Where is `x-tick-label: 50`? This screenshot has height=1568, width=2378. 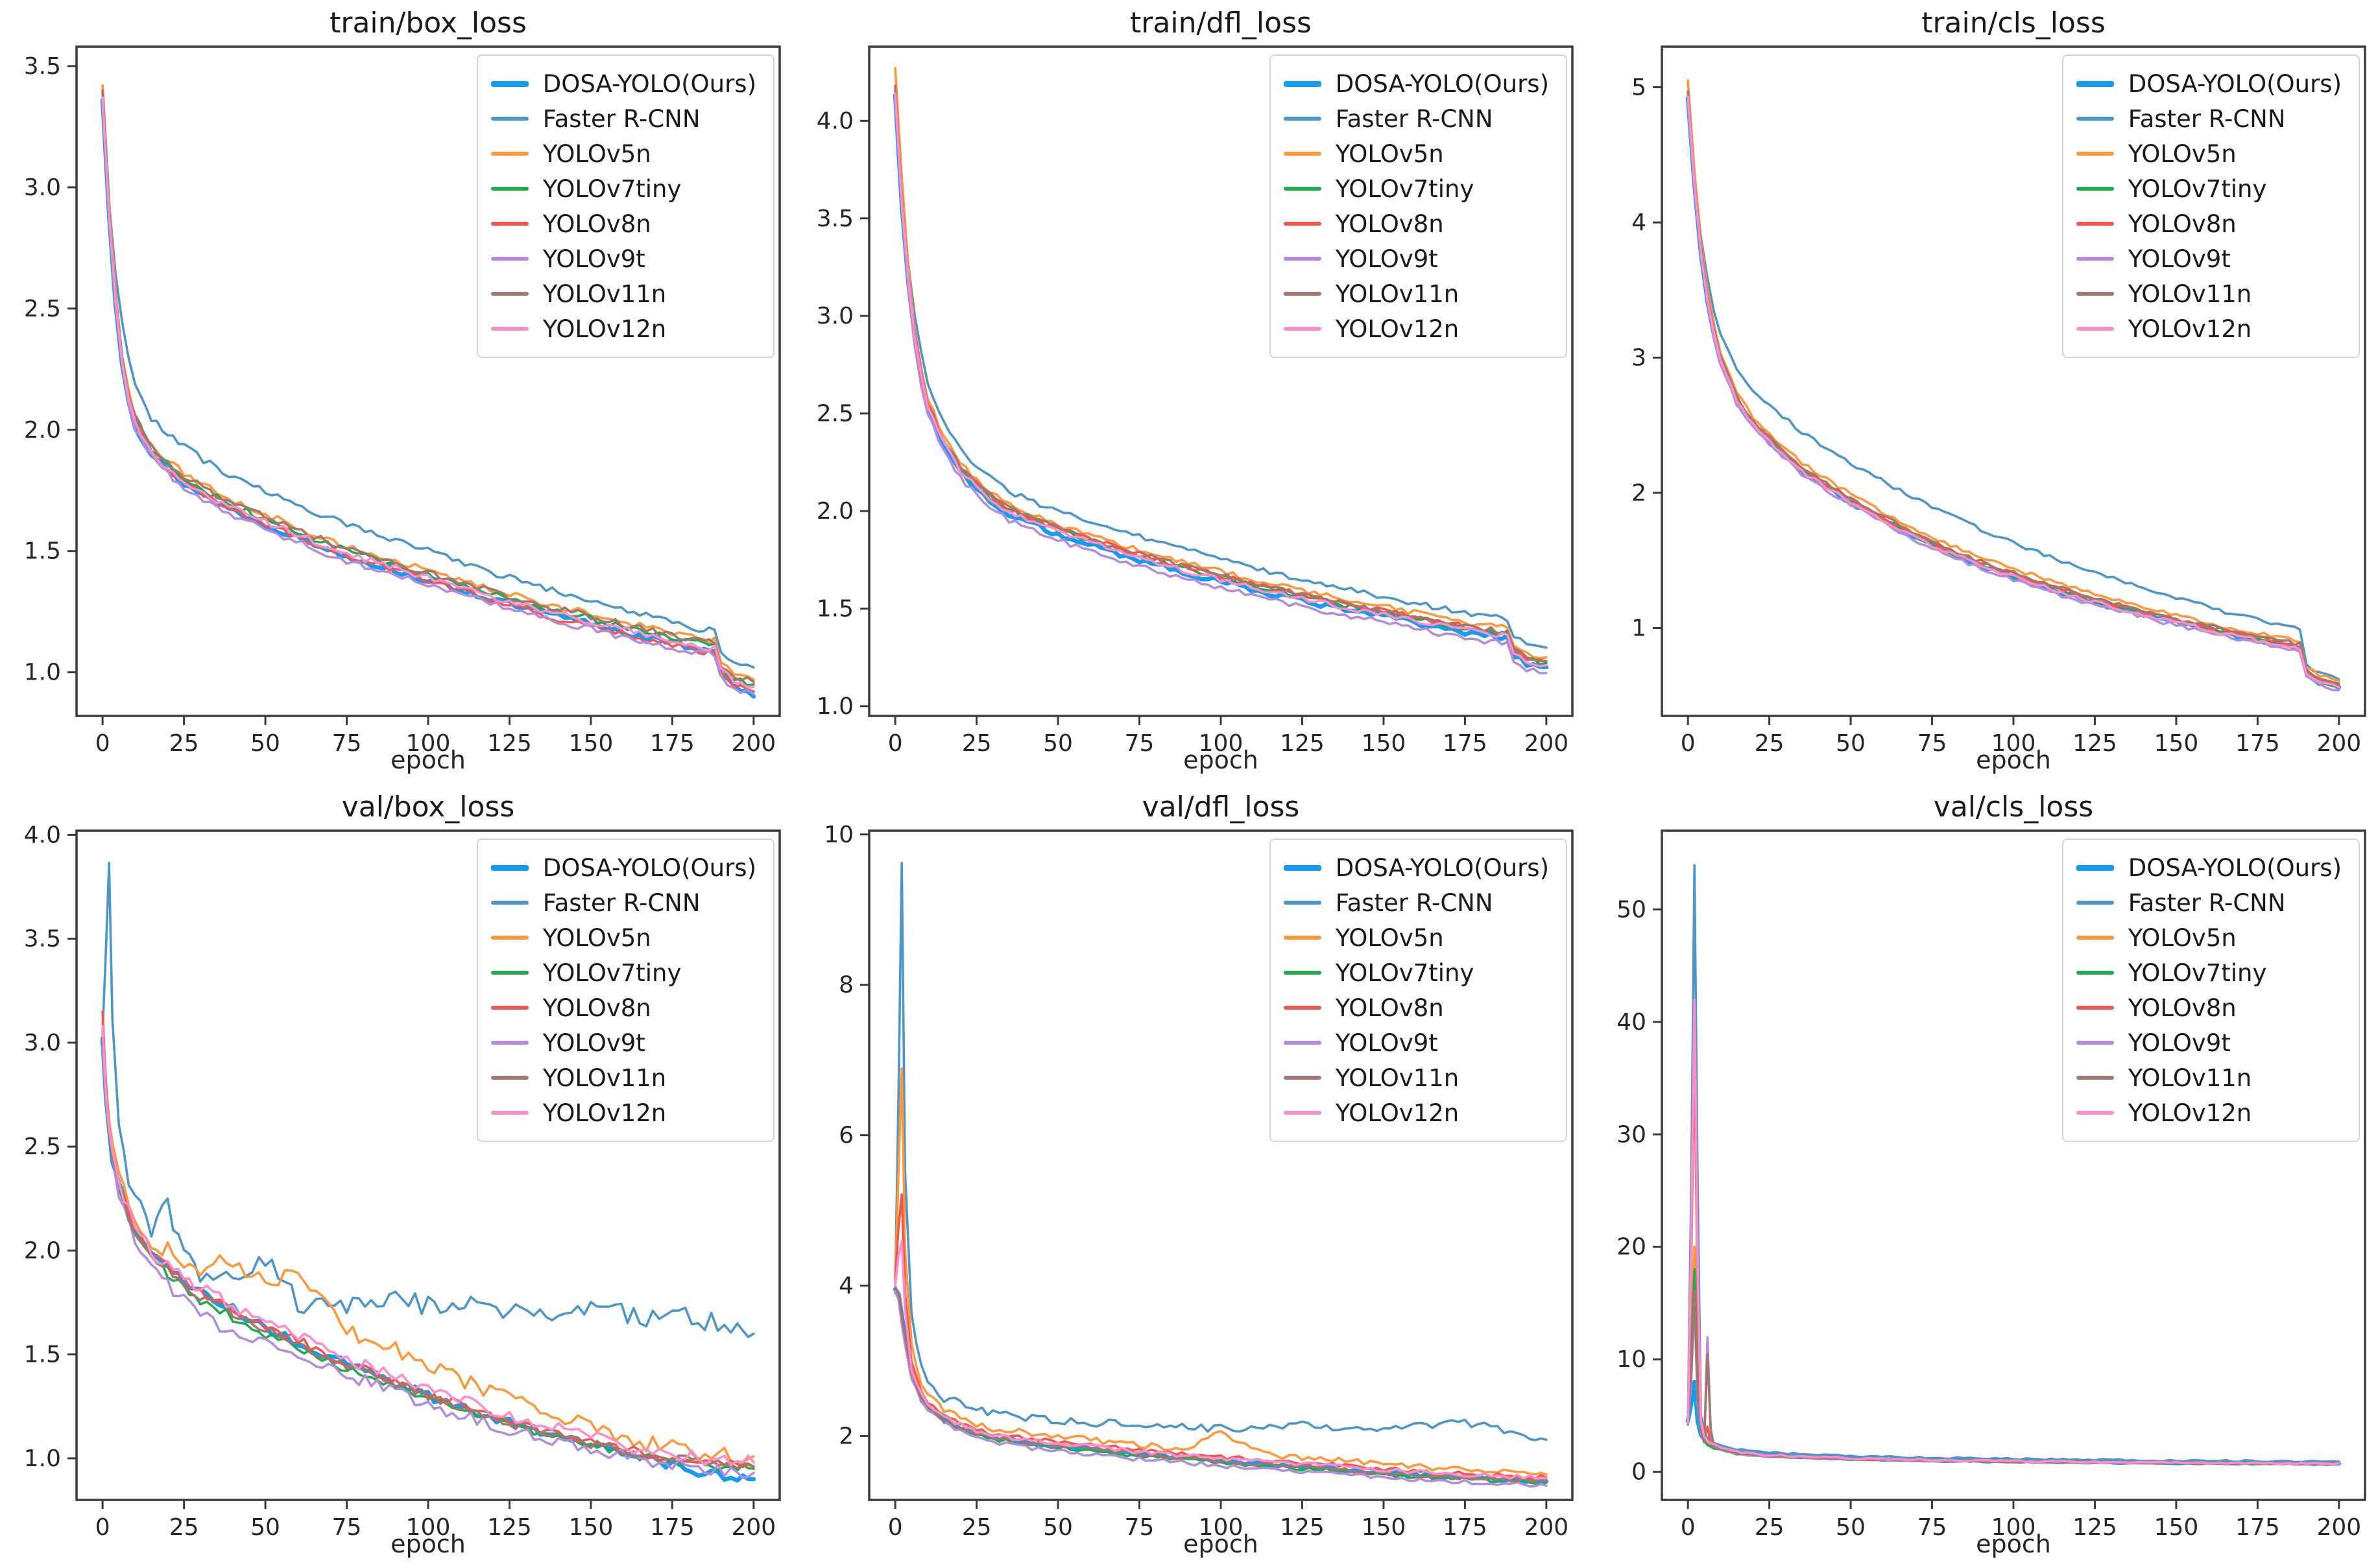 x-tick-label: 50 is located at coordinates (265, 1527).